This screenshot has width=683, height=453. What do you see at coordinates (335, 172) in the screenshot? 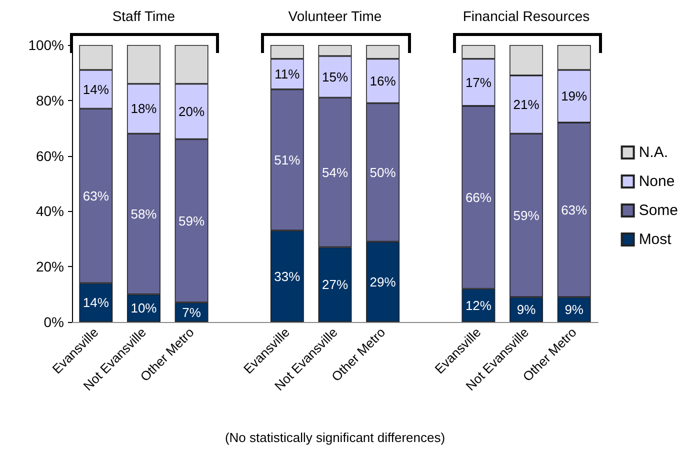
I see `data-label: 54%` at bounding box center [335, 172].